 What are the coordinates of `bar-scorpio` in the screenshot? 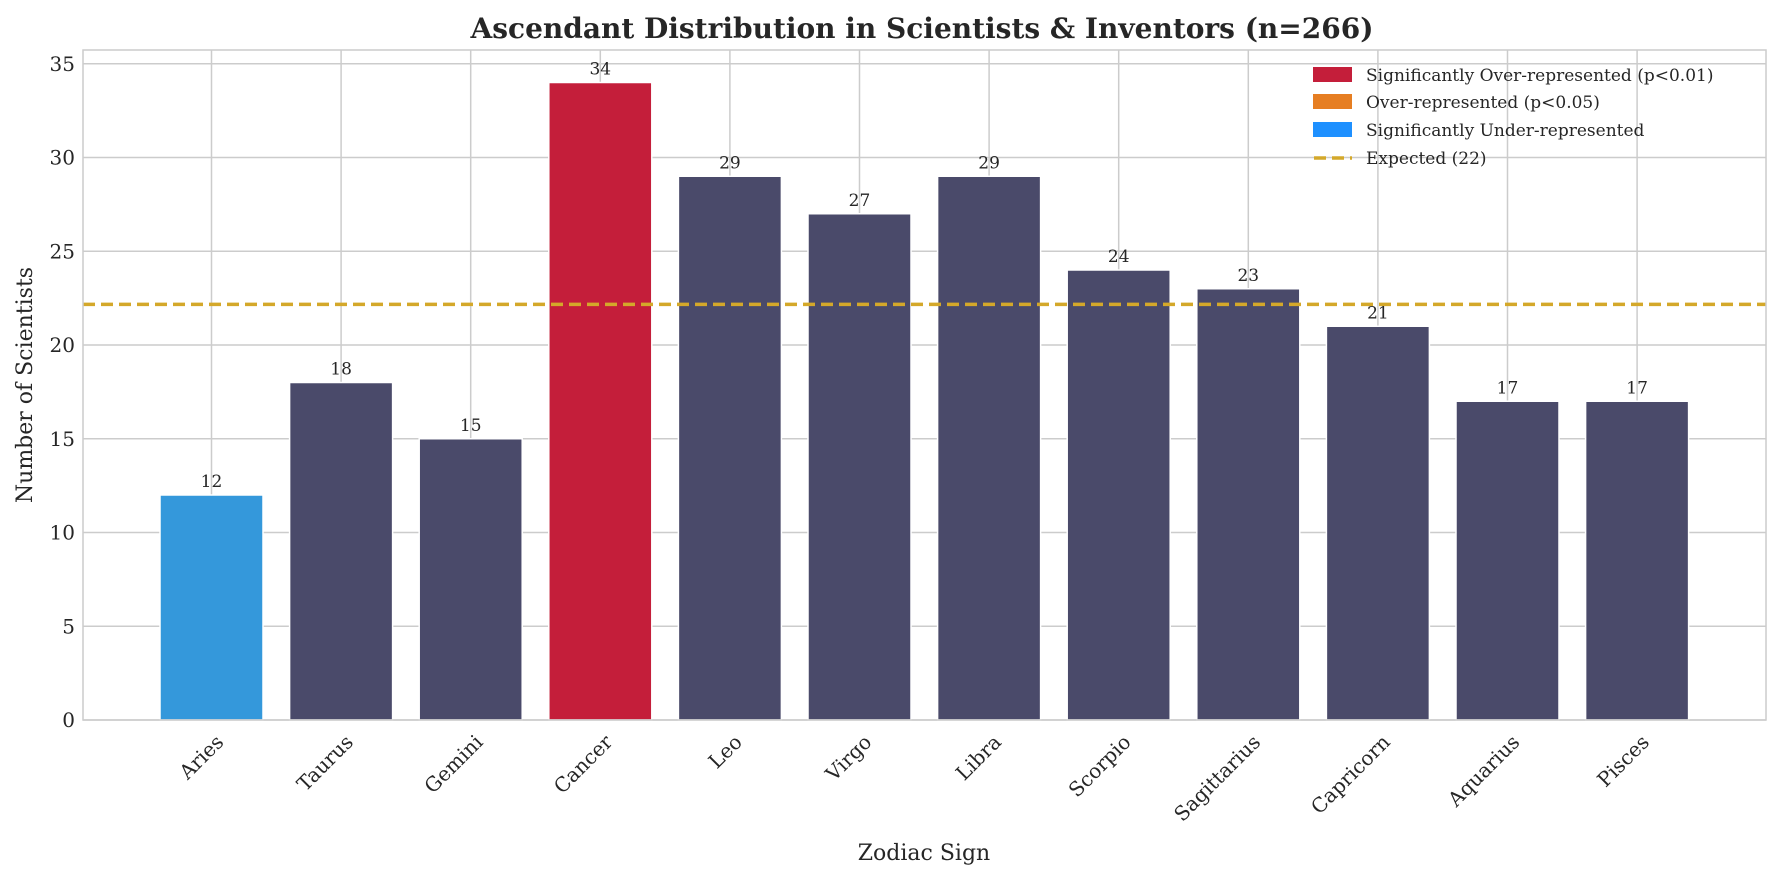 It's located at (1118, 495).